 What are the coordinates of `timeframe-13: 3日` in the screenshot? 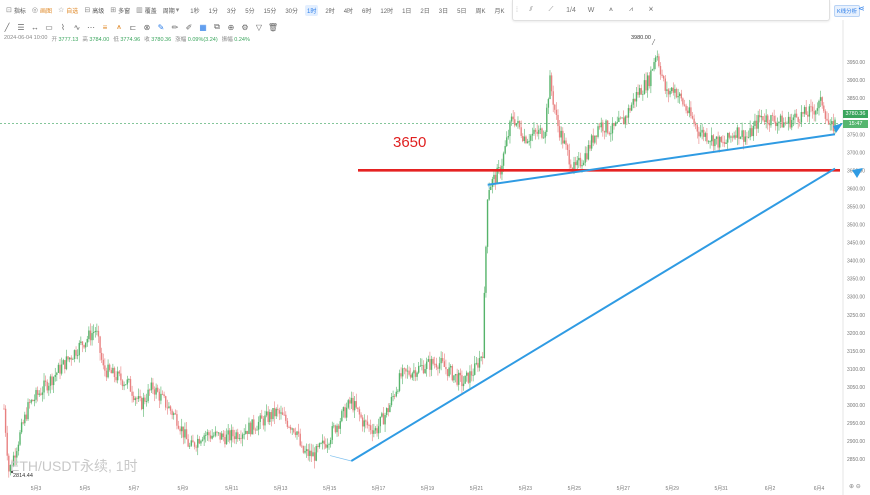 It's located at (443, 11).